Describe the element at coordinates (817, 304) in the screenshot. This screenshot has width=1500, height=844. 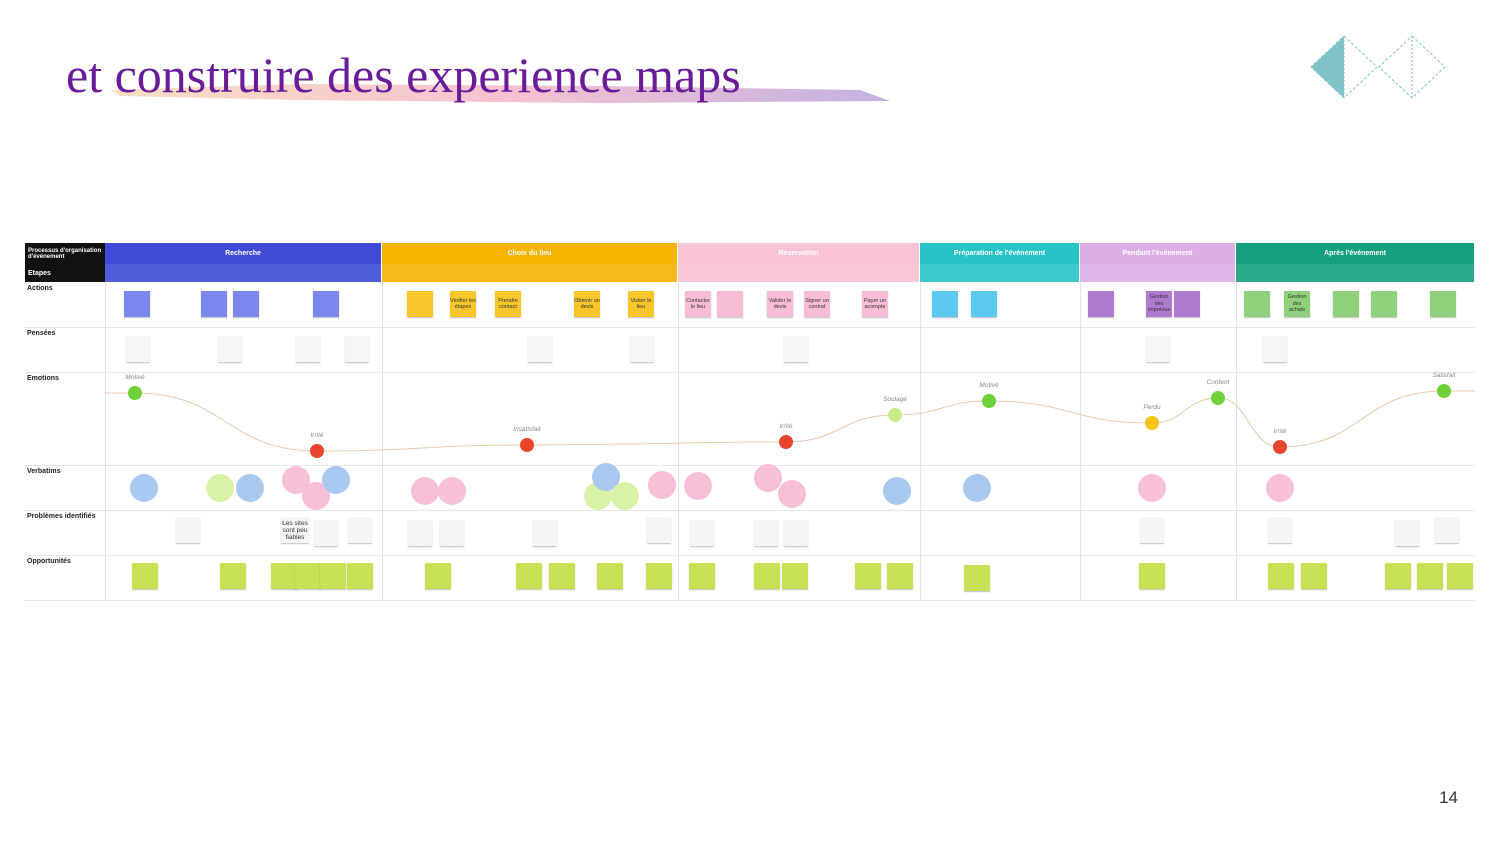
I see `action-note: Signer un contrat` at that location.